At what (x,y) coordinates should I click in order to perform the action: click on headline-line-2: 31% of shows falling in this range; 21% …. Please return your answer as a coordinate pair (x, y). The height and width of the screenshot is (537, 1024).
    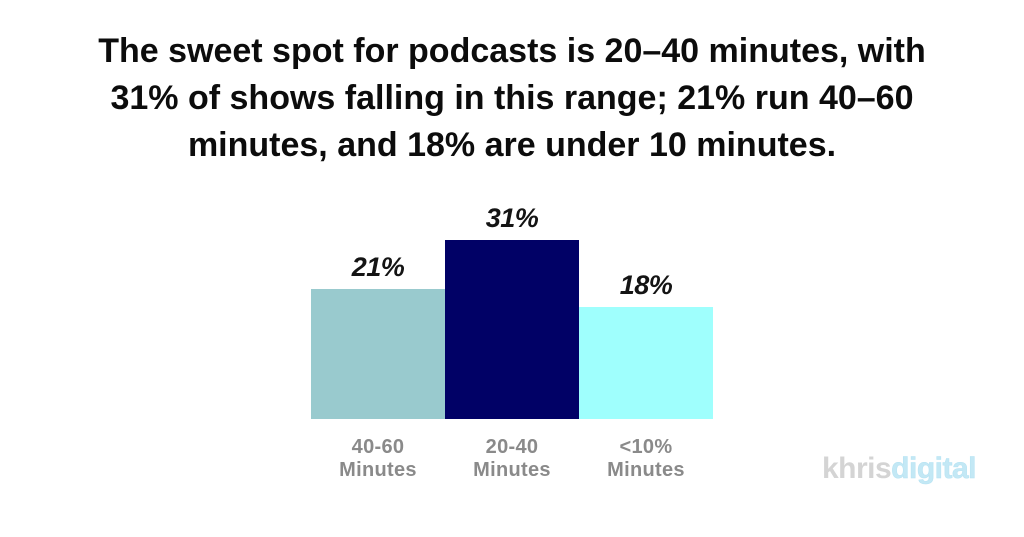
    Looking at the image, I should click on (512, 98).